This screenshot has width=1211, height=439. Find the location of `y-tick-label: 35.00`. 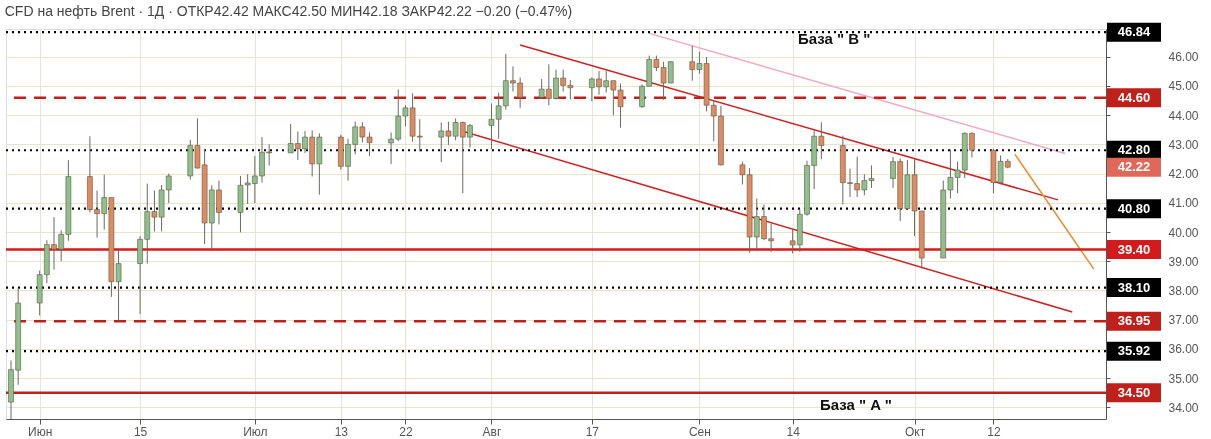

y-tick-label: 35.00 is located at coordinates (1183, 378).